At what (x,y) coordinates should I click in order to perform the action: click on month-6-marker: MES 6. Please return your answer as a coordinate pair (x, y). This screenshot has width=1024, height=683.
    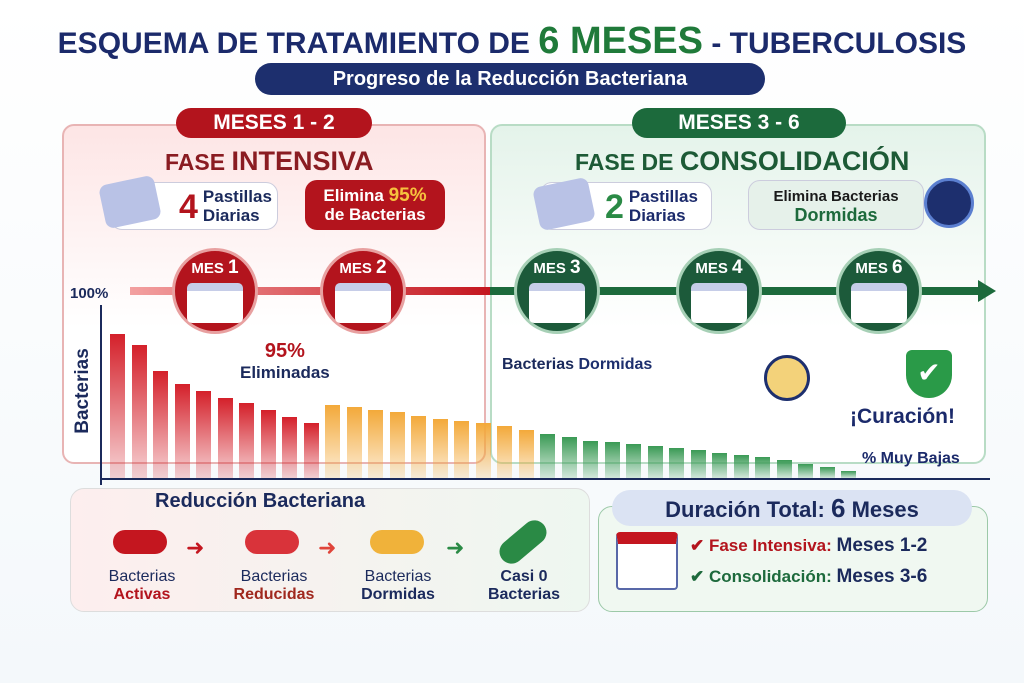
    Looking at the image, I should click on (879, 291).